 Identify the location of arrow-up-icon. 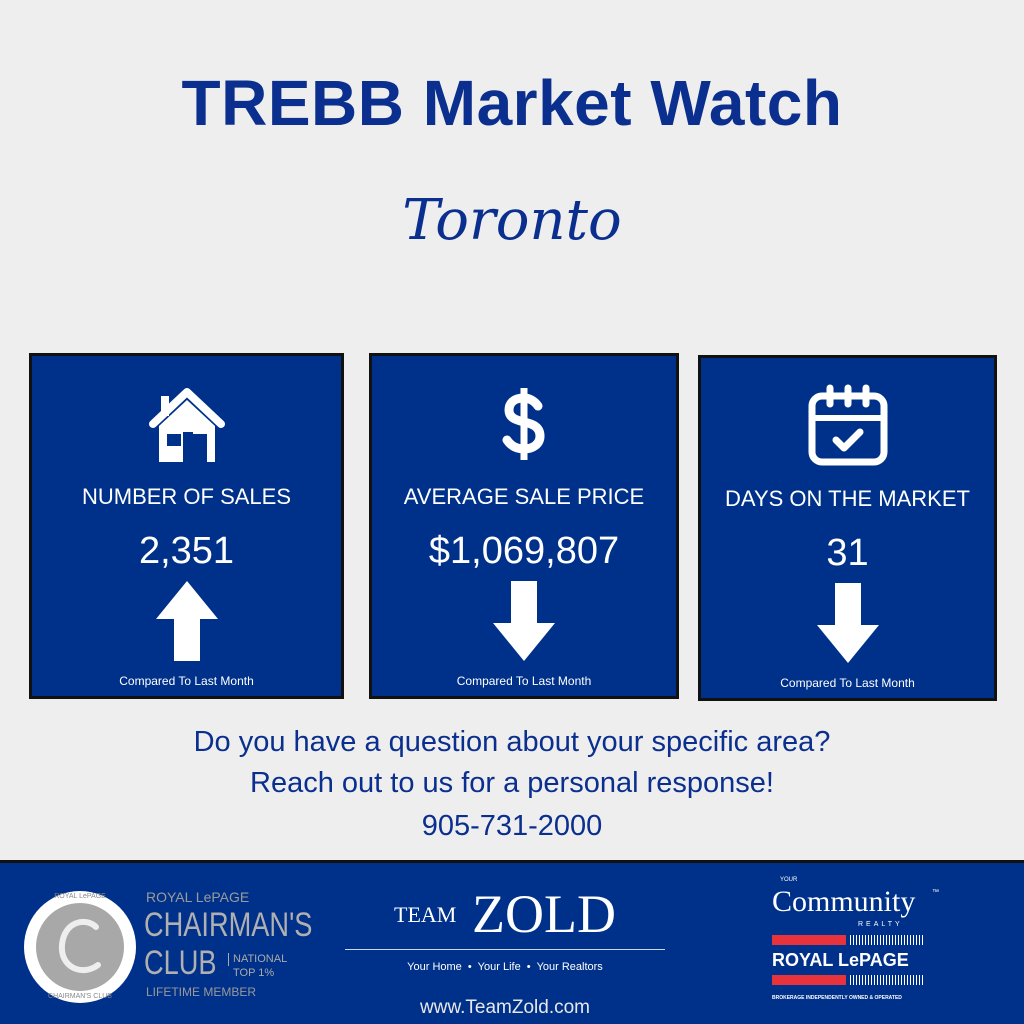
(186, 621).